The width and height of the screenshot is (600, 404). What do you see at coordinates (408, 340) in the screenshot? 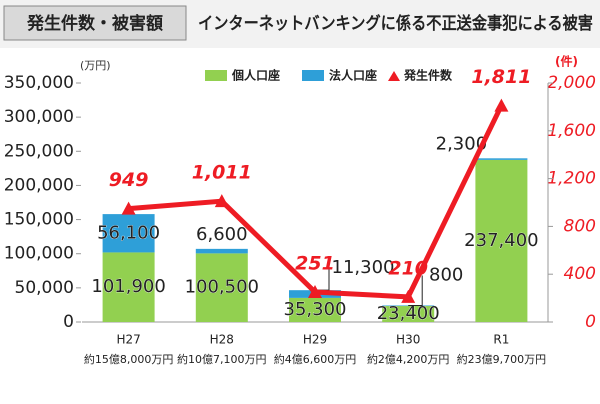
I see `x-tick-label: H30` at bounding box center [408, 340].